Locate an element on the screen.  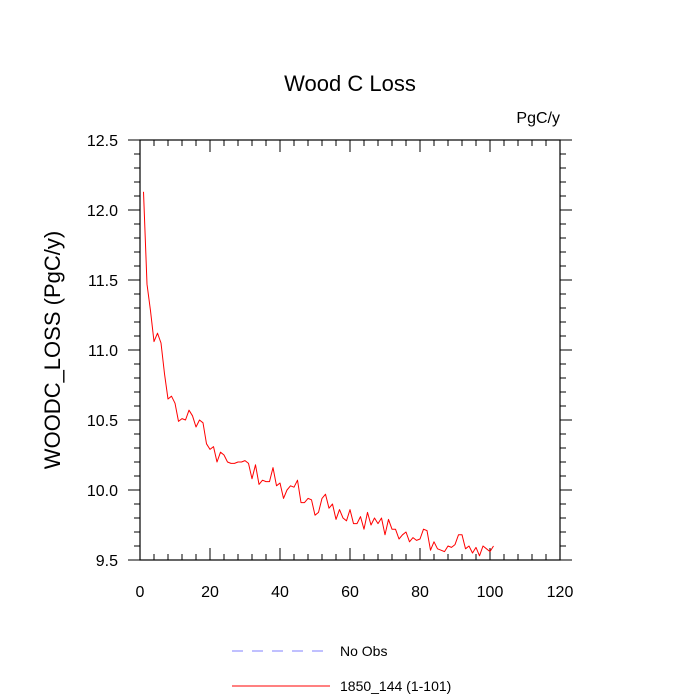
legend-label-1850-144: 1850_144 (1-101) is located at coordinates (395, 686).